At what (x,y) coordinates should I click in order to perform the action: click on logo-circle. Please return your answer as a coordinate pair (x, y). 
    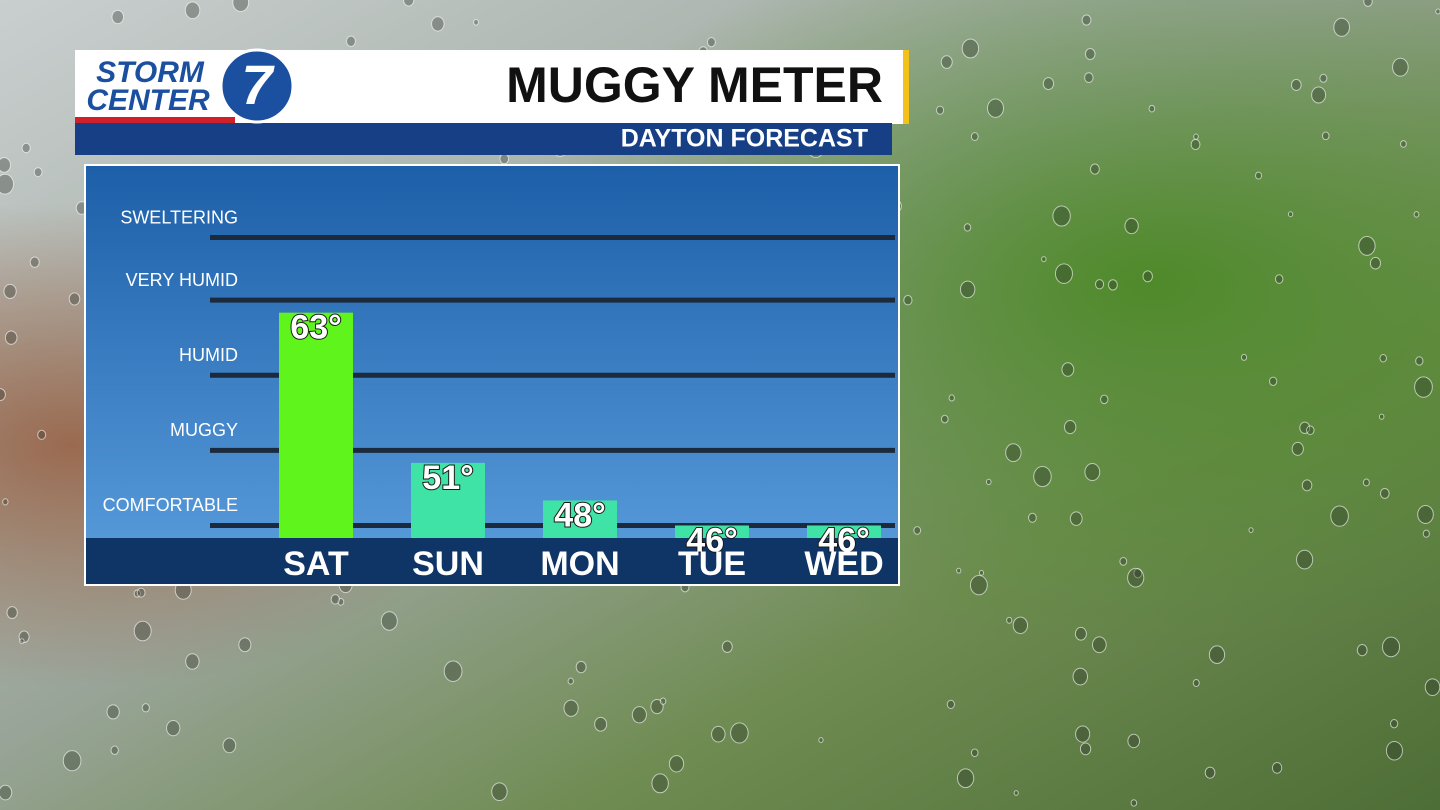
    Looking at the image, I should click on (257, 86).